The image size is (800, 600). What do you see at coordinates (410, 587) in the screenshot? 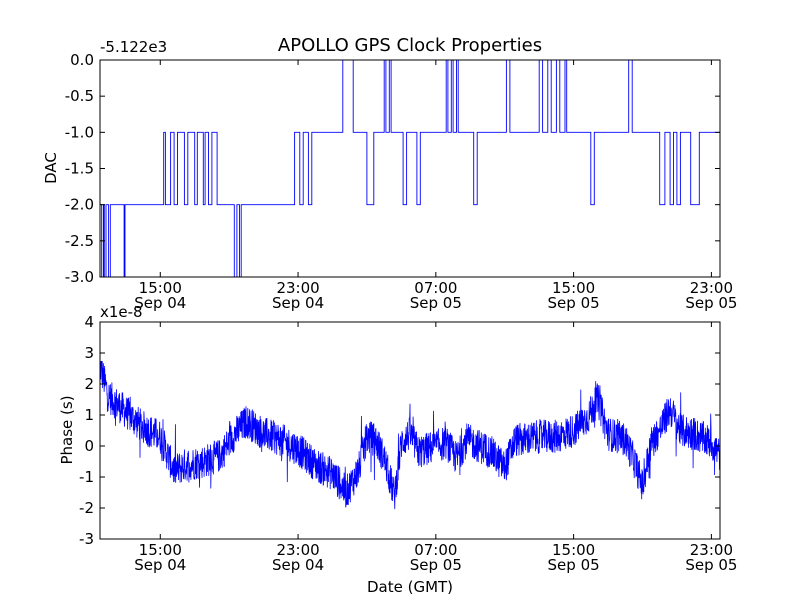
I see `phase-x-axis-label: Date (GMT)` at bounding box center [410, 587].